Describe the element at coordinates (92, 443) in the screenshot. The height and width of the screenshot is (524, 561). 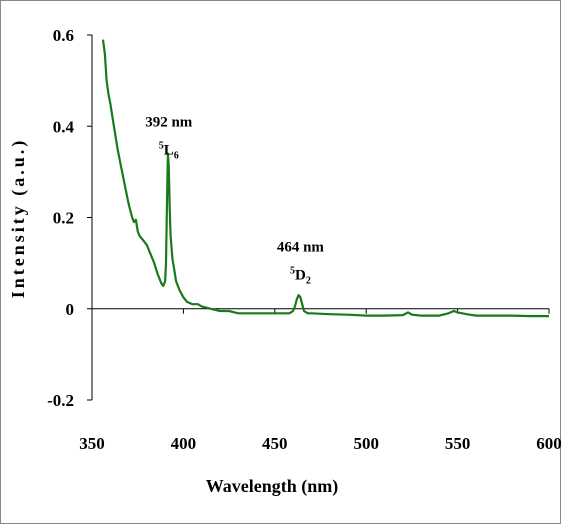
I see `x-tick-label: 350` at that location.